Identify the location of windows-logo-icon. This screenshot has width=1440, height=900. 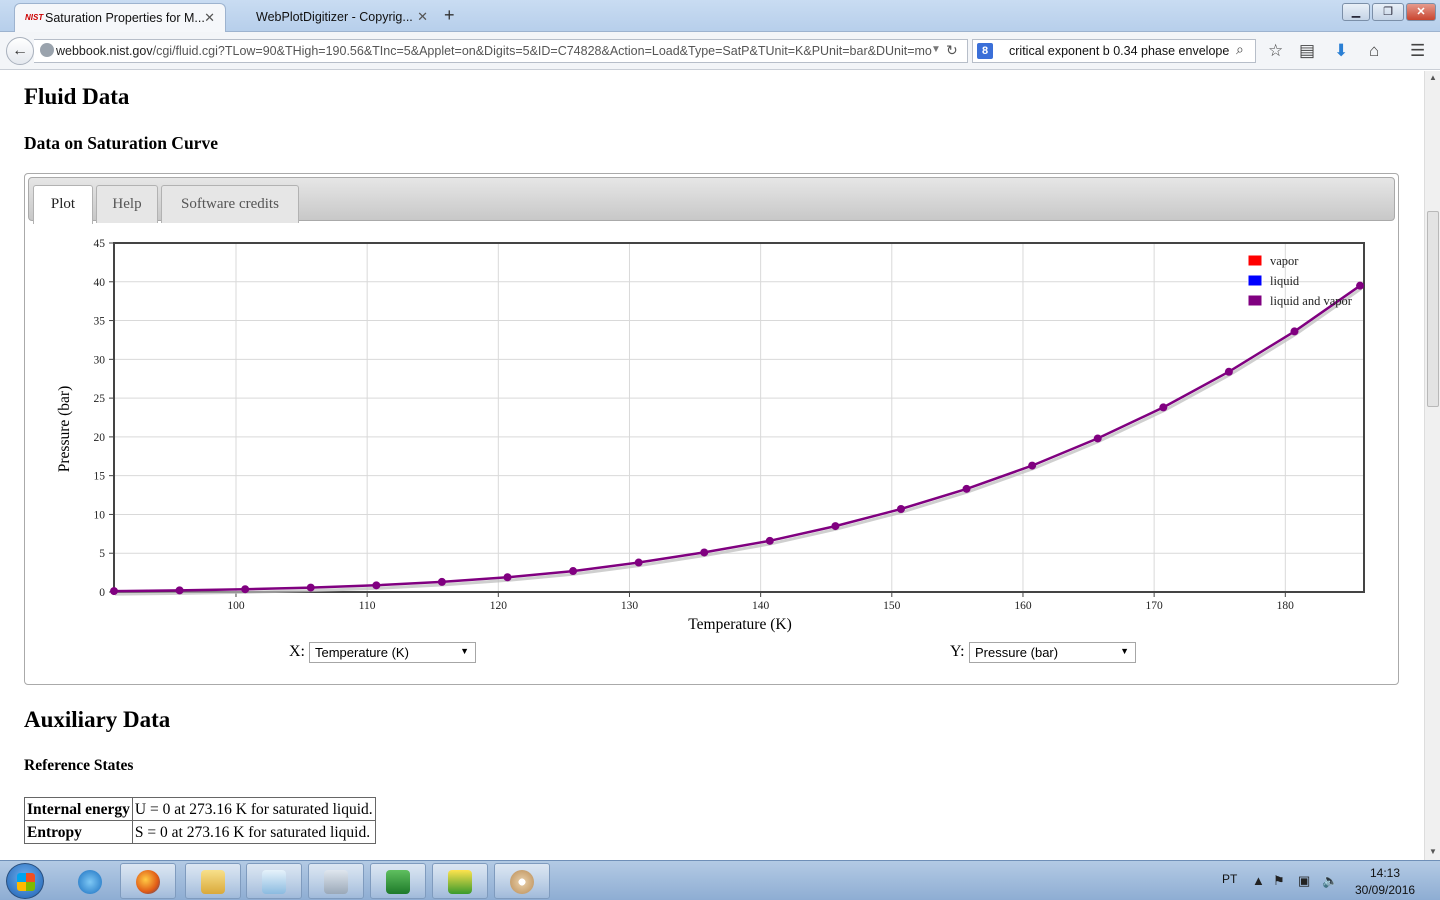
(26, 882).